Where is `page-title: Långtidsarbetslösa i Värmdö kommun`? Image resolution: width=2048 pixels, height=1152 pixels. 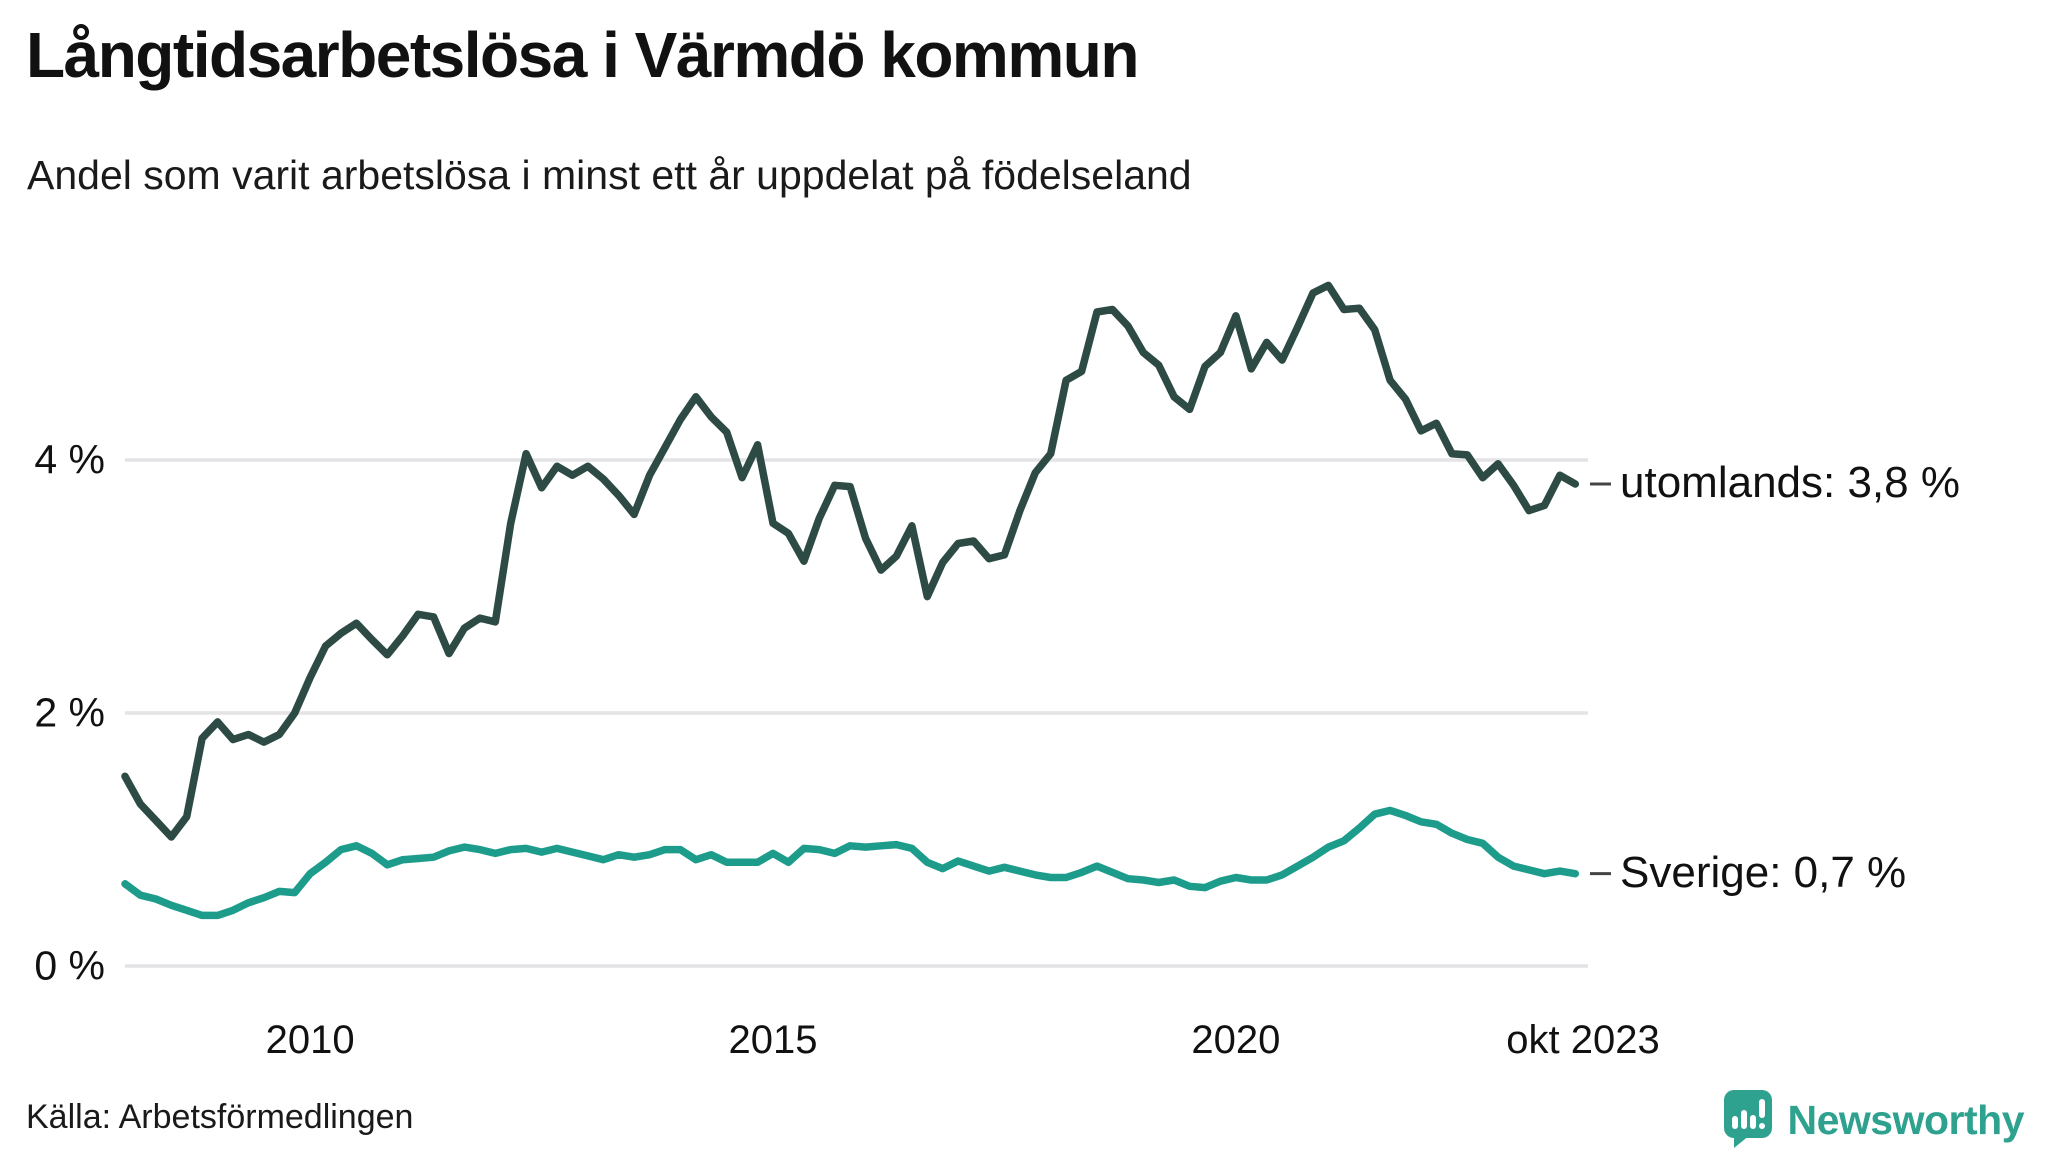
page-title: Långtidsarbetslösa i Värmdö kommun is located at coordinates (582, 55).